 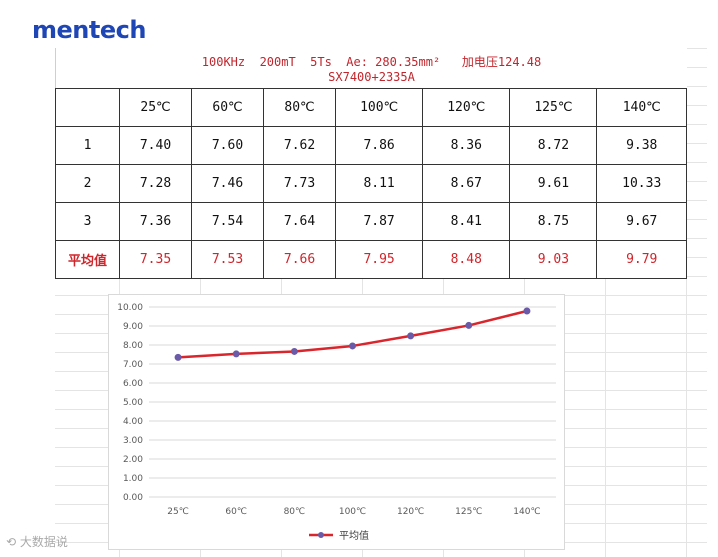 I want to click on table-row: 3 7.36 7.54 7.64 7.87 8.41 8.75 9.67, so click(x=371, y=221).